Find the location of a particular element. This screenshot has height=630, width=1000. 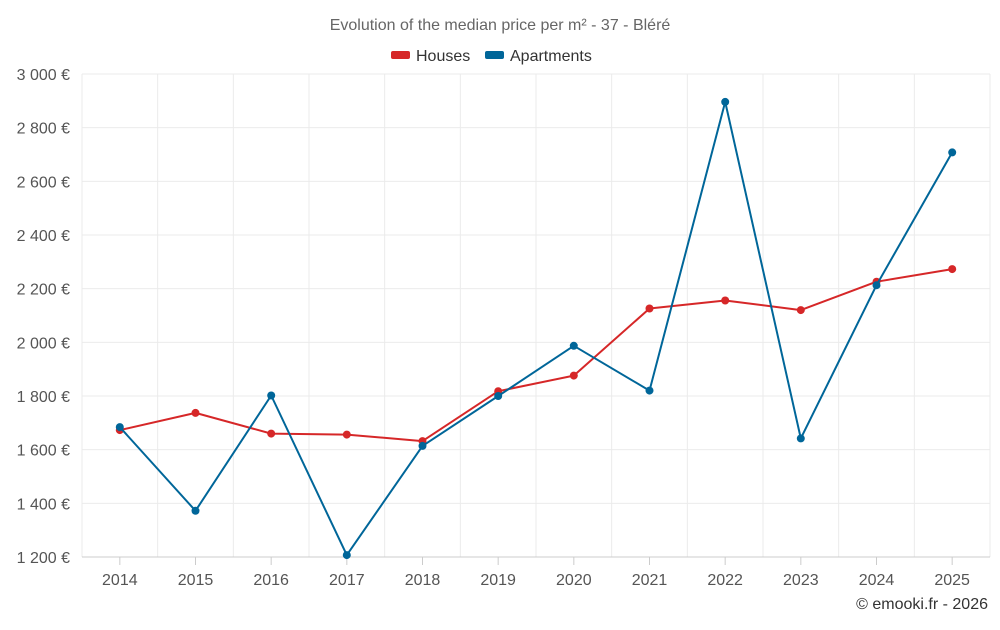

axes is located at coordinates (536, 560).